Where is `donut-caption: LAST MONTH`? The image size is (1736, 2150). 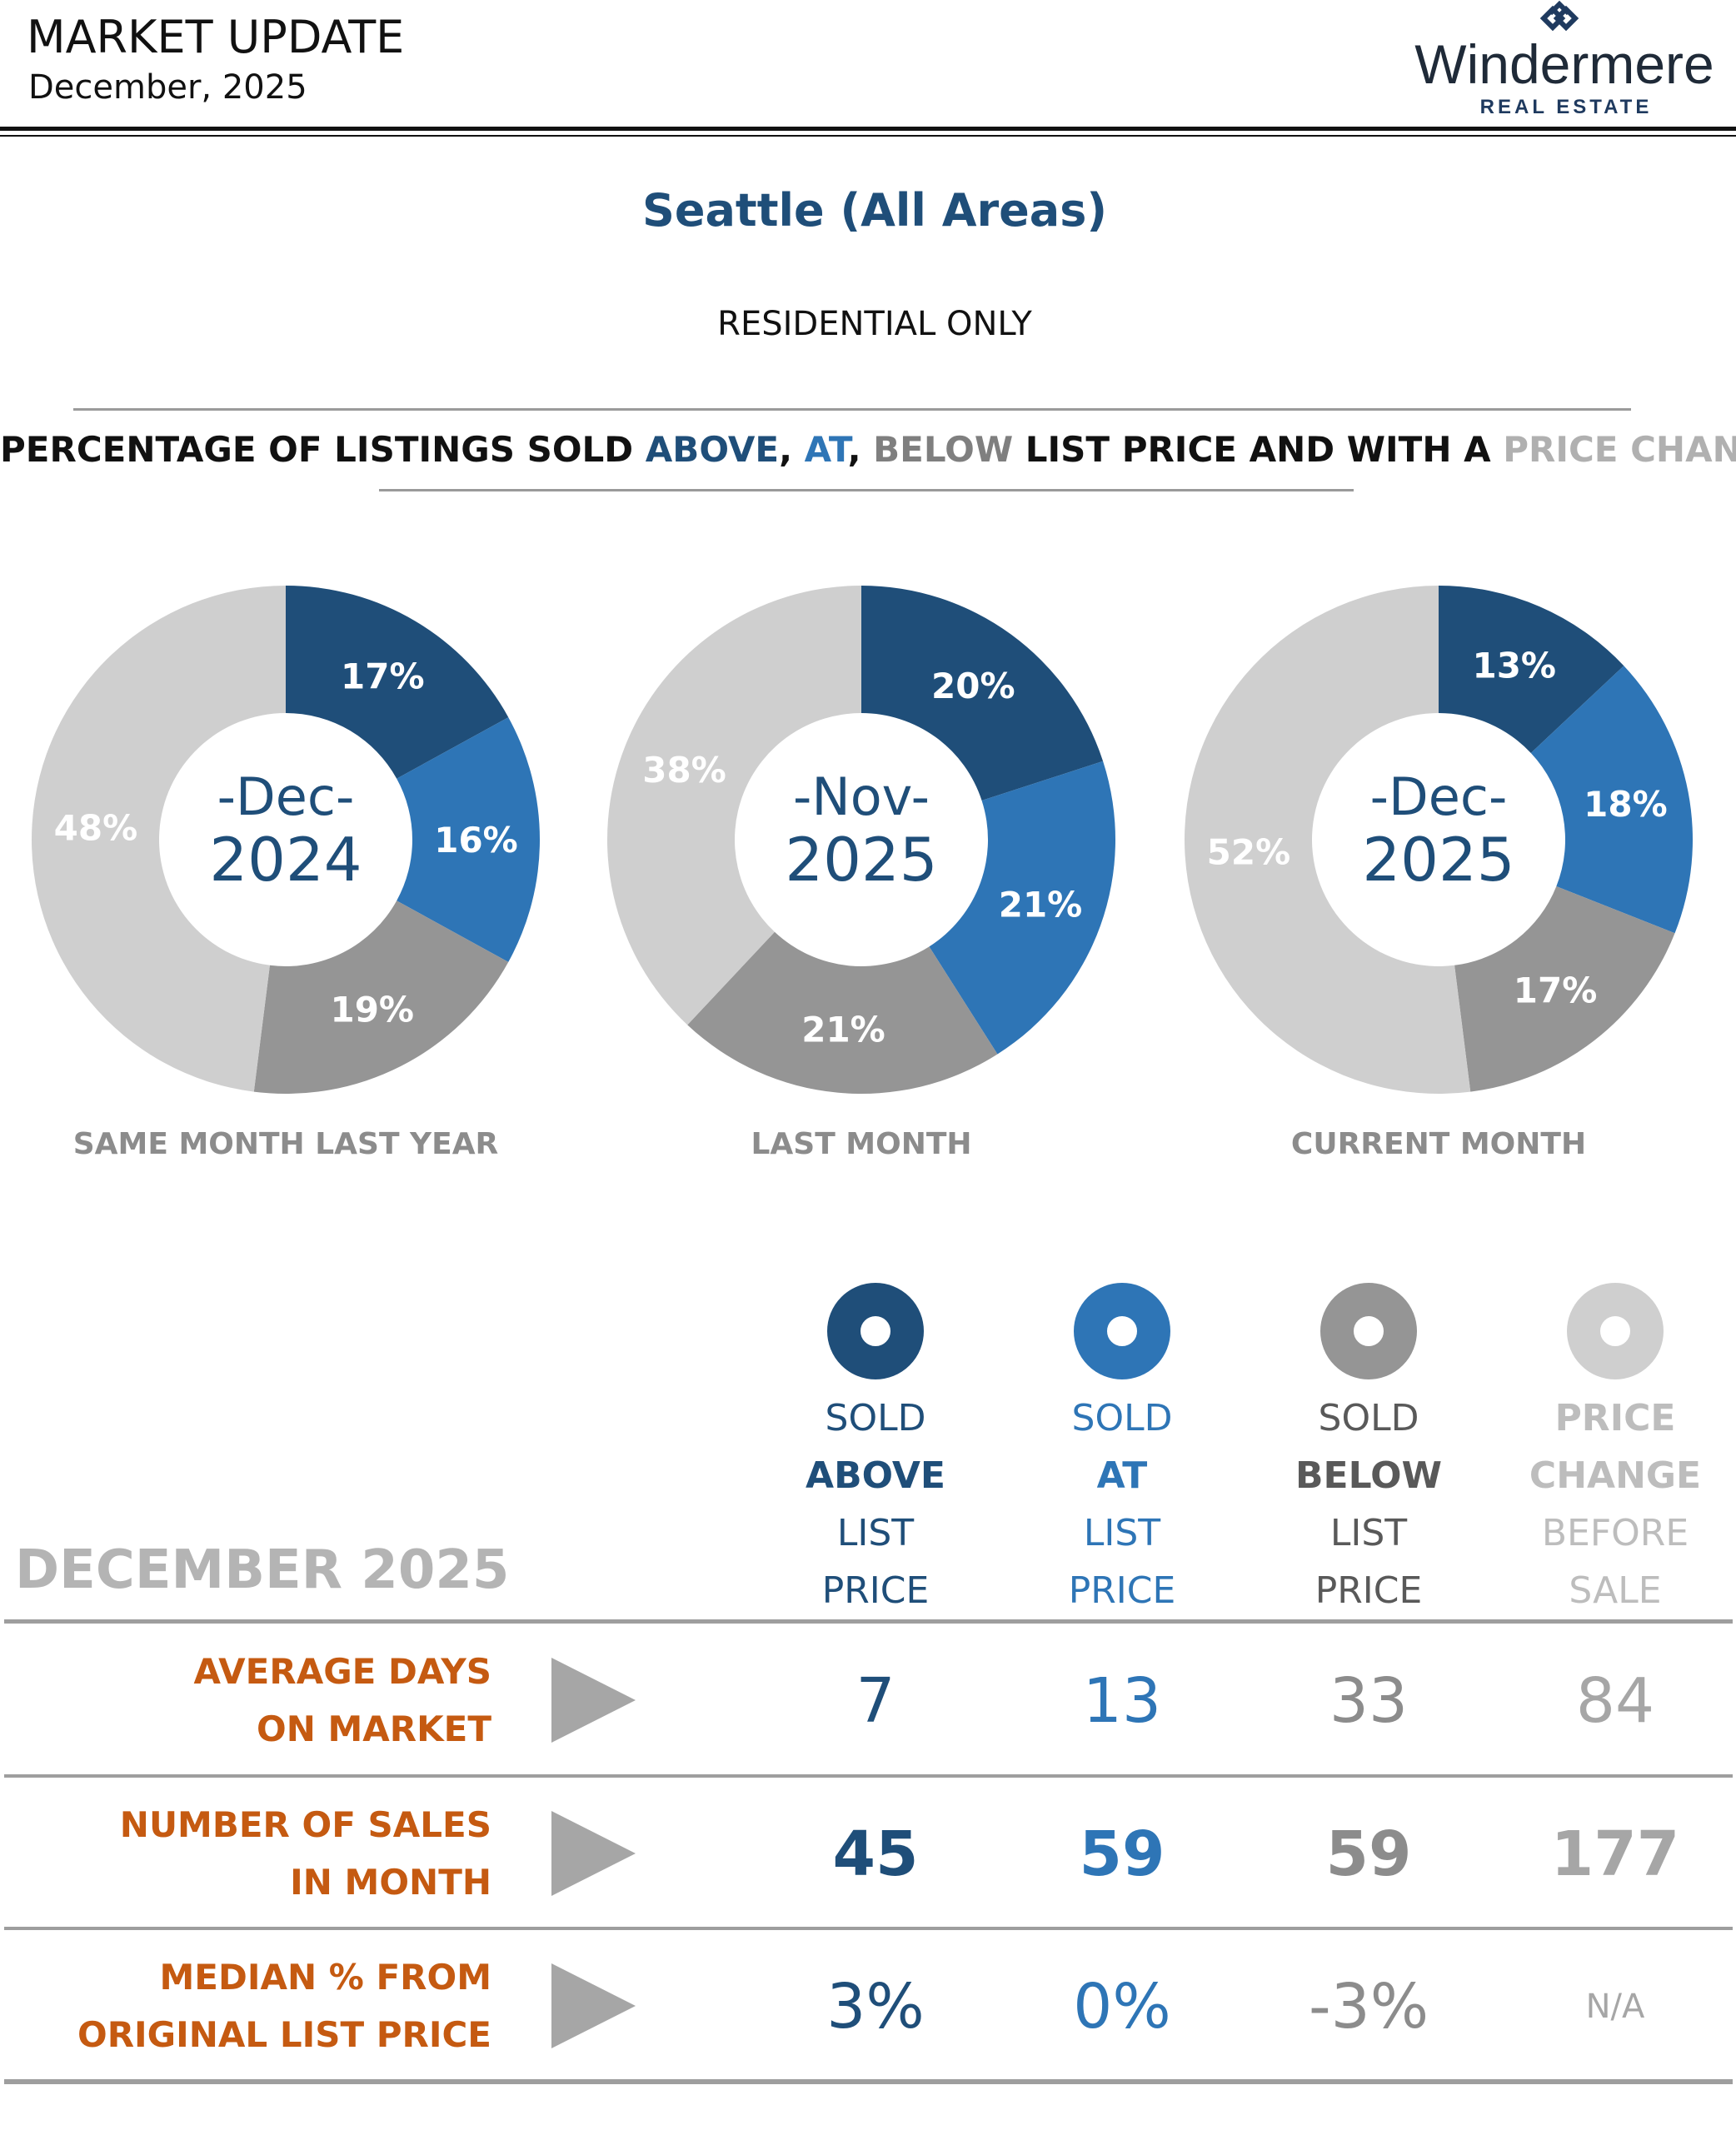
donut-caption: LAST MONTH is located at coordinates (861, 1144).